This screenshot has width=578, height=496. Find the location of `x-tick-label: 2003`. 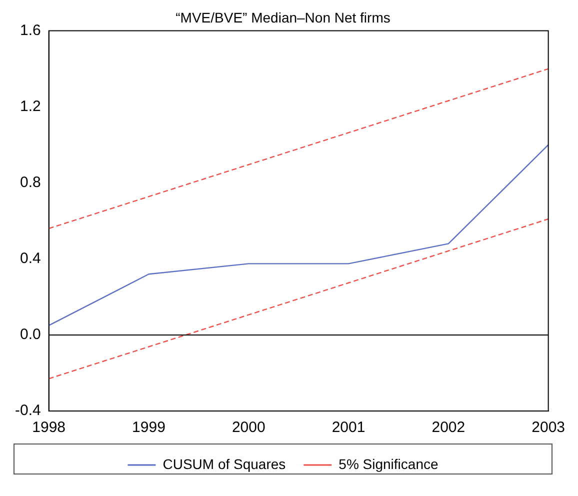

x-tick-label: 2003 is located at coordinates (549, 427).